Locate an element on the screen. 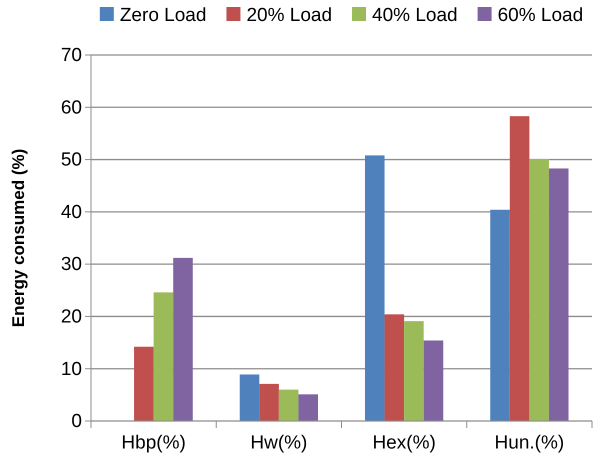 The height and width of the screenshot is (461, 593). x-tick-label: Hw(%) is located at coordinates (279, 443).